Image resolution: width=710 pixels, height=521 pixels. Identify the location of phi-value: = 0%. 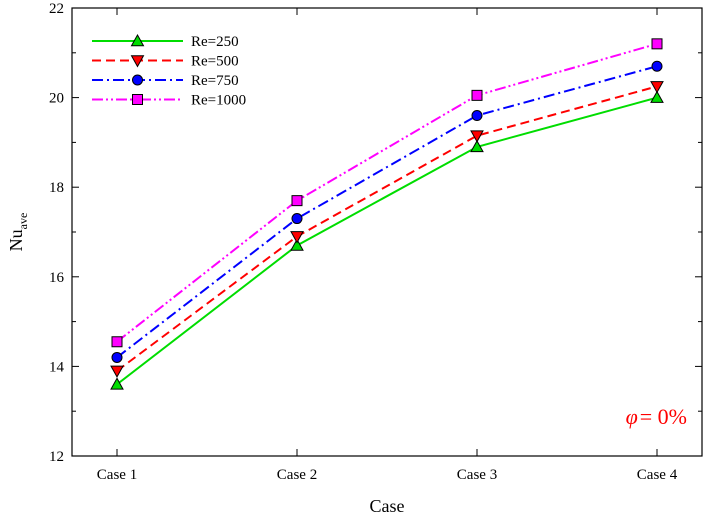
(663, 416).